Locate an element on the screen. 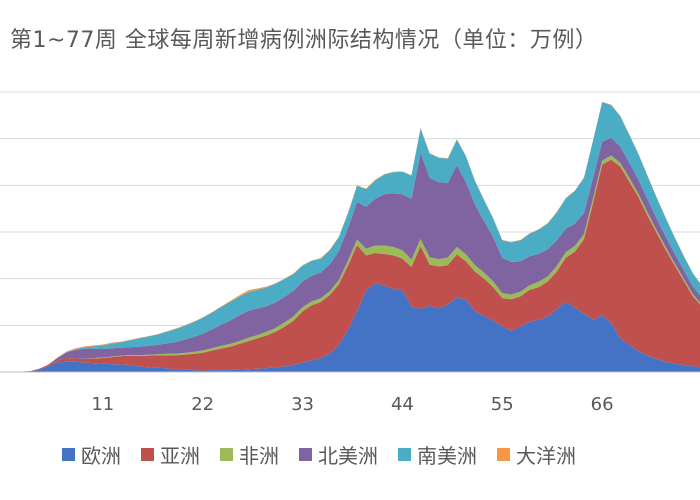  legend-item: 大洋洲 is located at coordinates (536, 454).